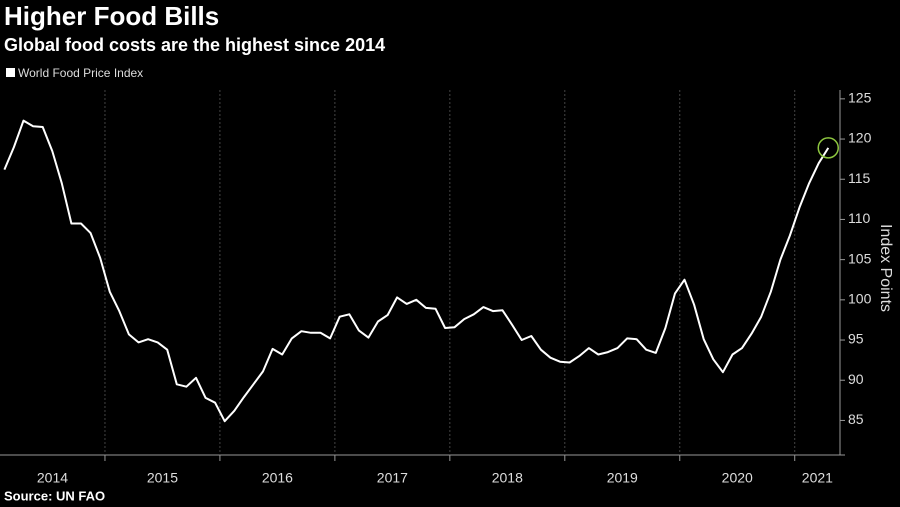  Describe the element at coordinates (80, 73) in the screenshot. I see `legend-label: World Food Price Index` at that location.